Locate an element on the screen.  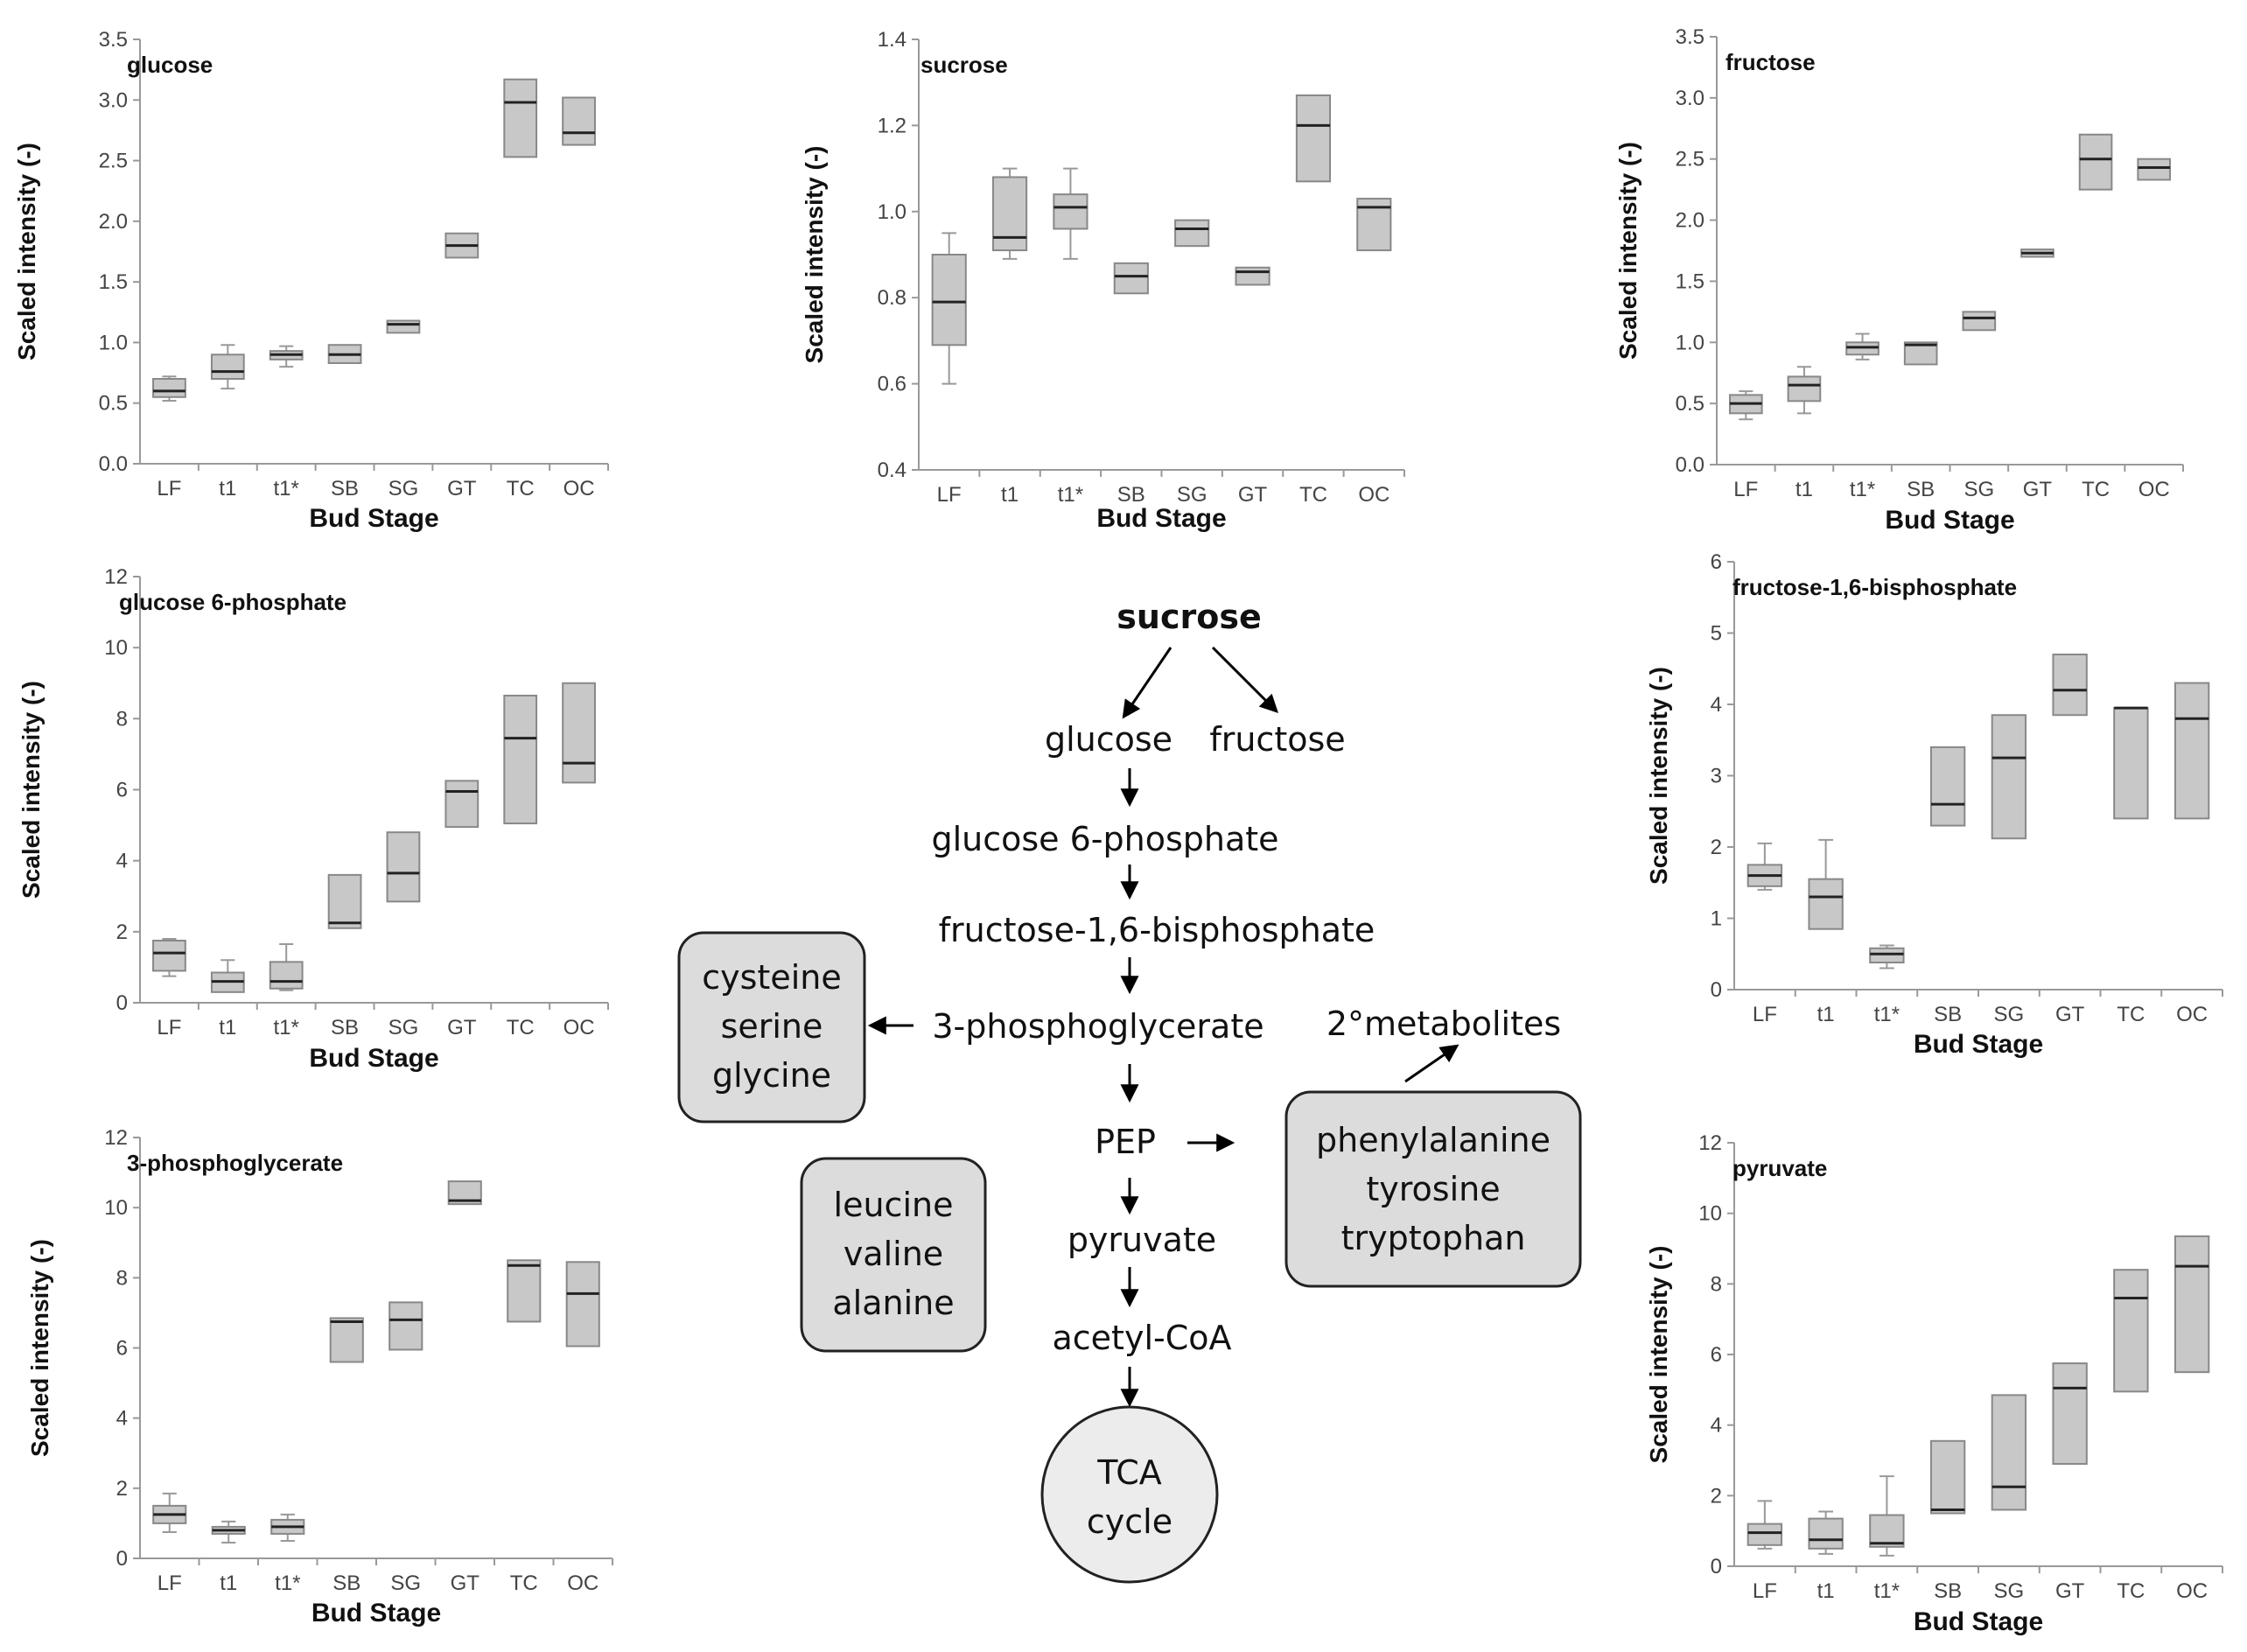
node-fructose-1-6-bisphosphate: fructose-1,6-bisphosphate is located at coordinates (1157, 930).